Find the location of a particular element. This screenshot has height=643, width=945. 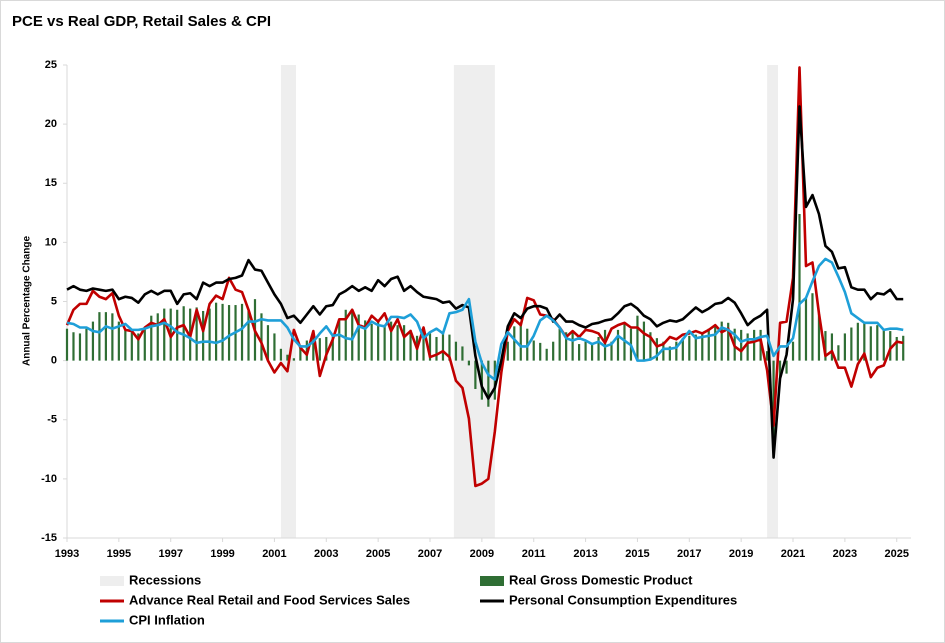

x-tick-label: 2015 is located at coordinates (637, 554).